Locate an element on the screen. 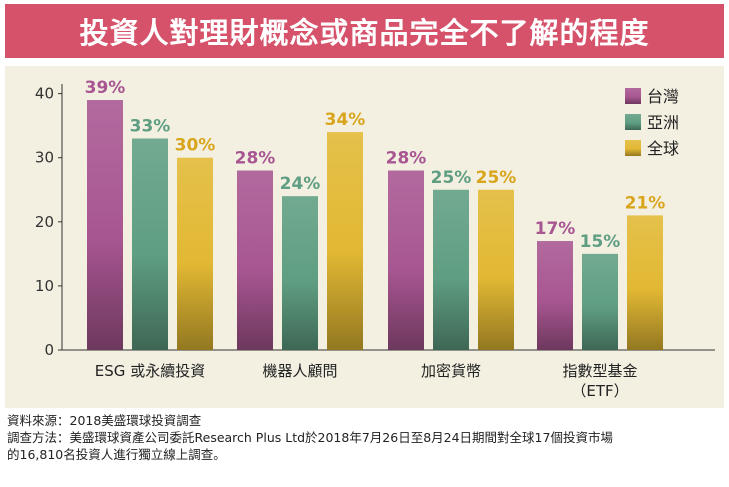 This screenshot has width=729, height=487. bar-亞洲-2 is located at coordinates (451, 269).